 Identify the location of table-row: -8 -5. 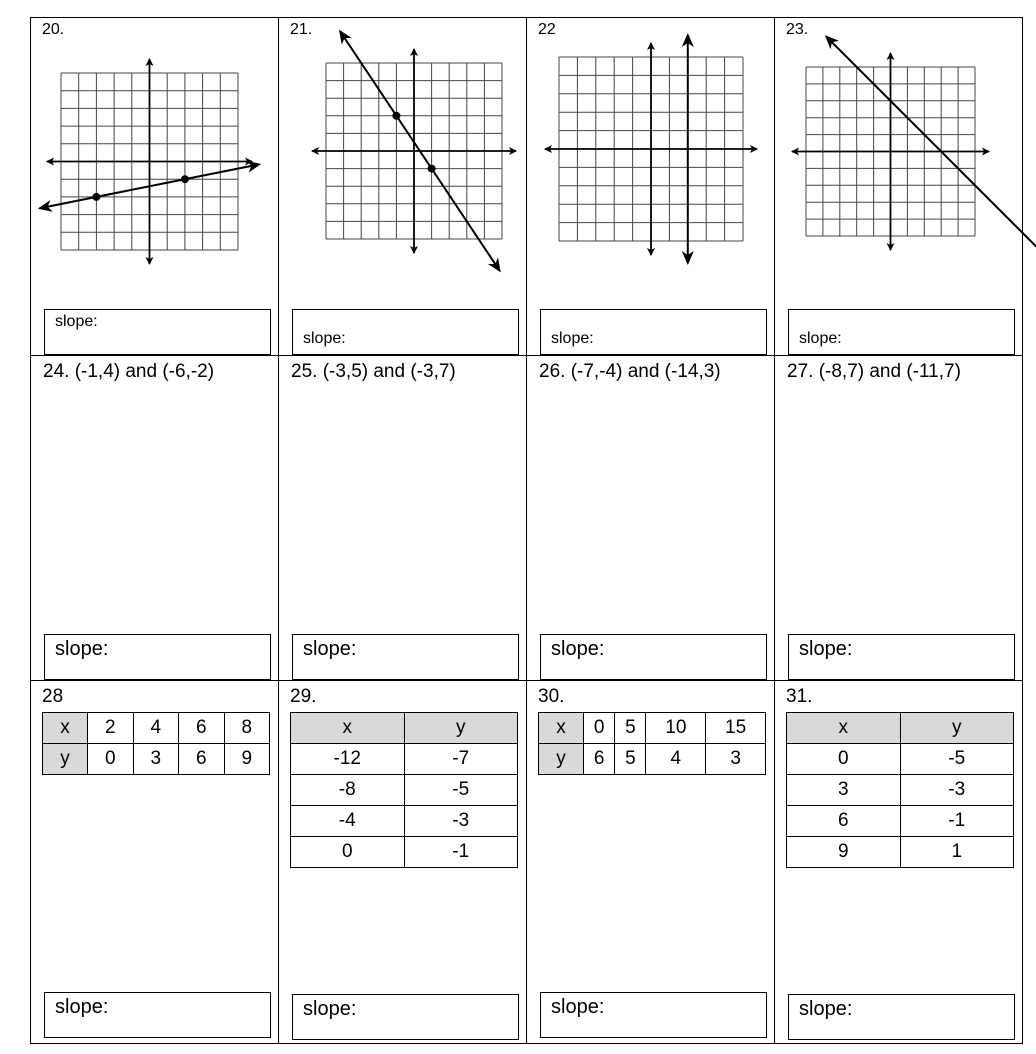
(404, 790).